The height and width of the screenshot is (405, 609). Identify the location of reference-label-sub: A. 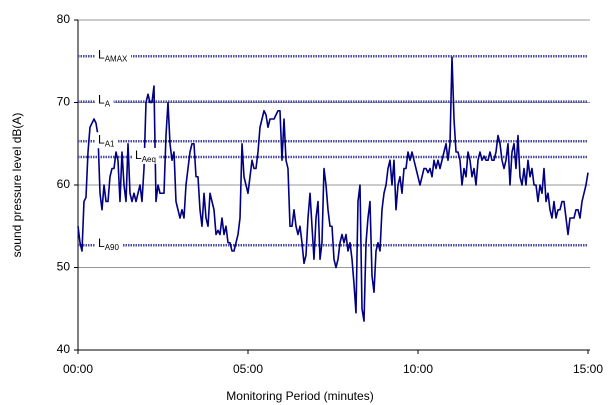
(108, 104).